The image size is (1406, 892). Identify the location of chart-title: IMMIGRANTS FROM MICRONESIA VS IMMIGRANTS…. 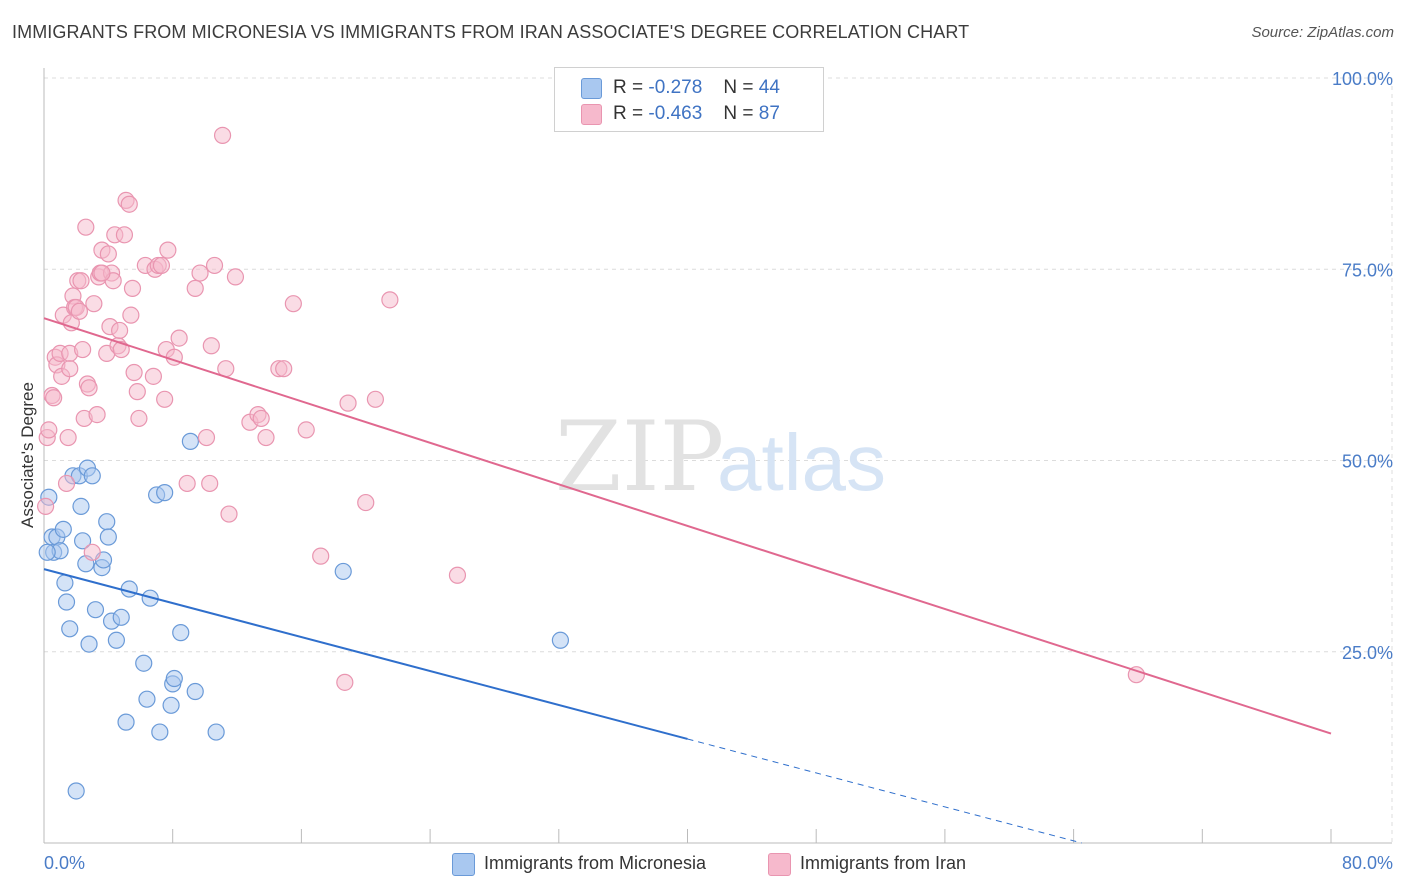
(491, 32).